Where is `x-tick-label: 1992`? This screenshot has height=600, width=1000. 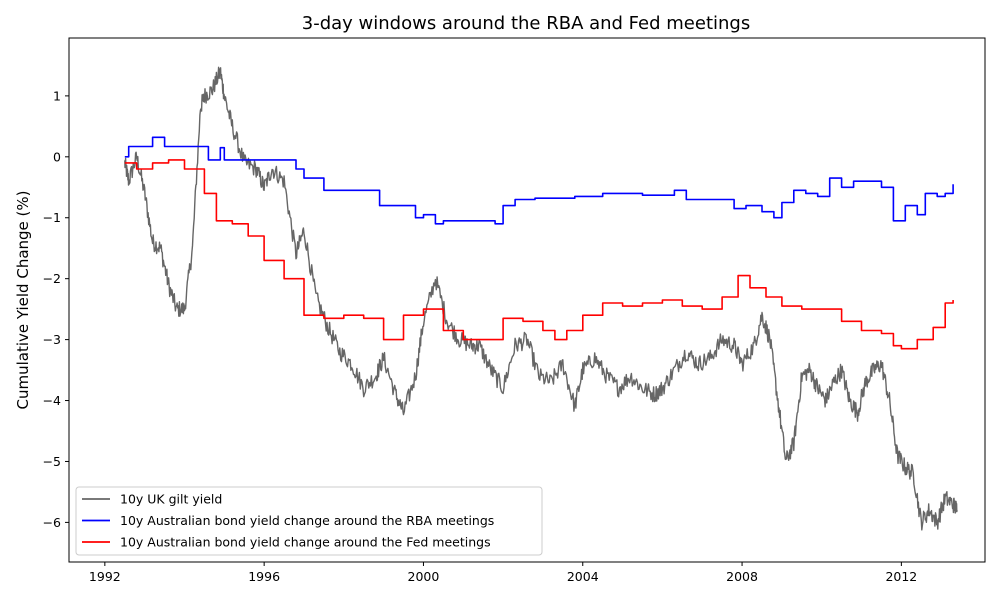 x-tick-label: 1992 is located at coordinates (105, 576).